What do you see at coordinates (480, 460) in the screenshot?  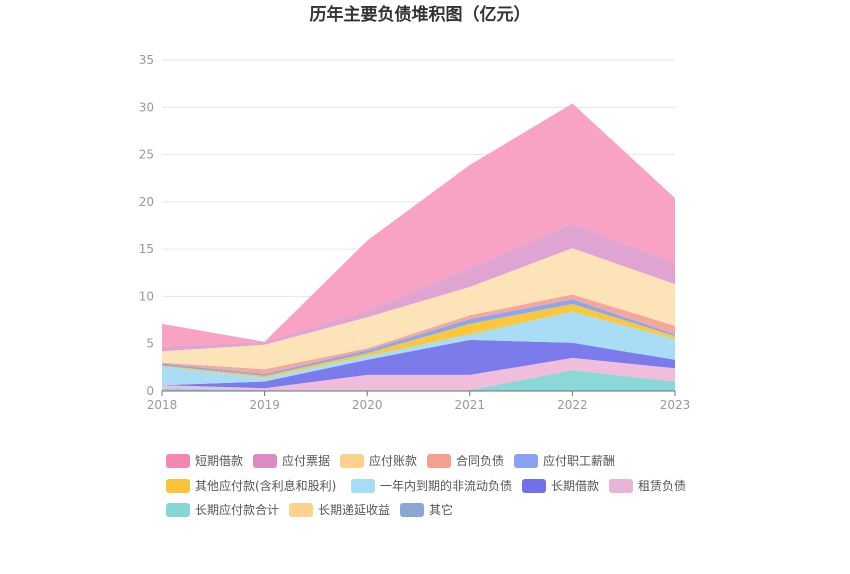 I see `legend-label: 合同负债` at bounding box center [480, 460].